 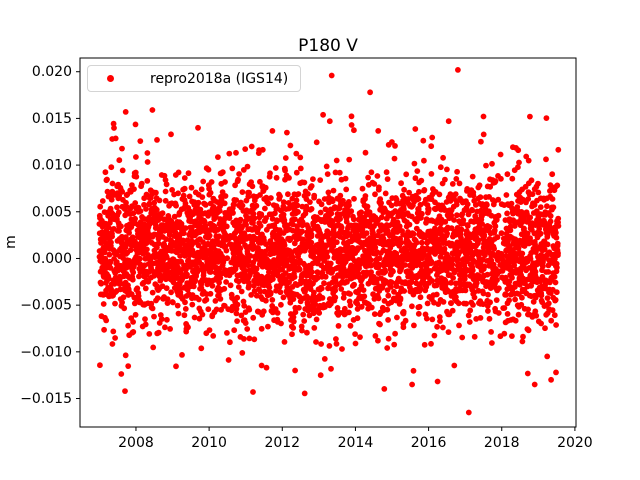 What do you see at coordinates (429, 443) in the screenshot?
I see `x-tick-label: 2016` at bounding box center [429, 443].